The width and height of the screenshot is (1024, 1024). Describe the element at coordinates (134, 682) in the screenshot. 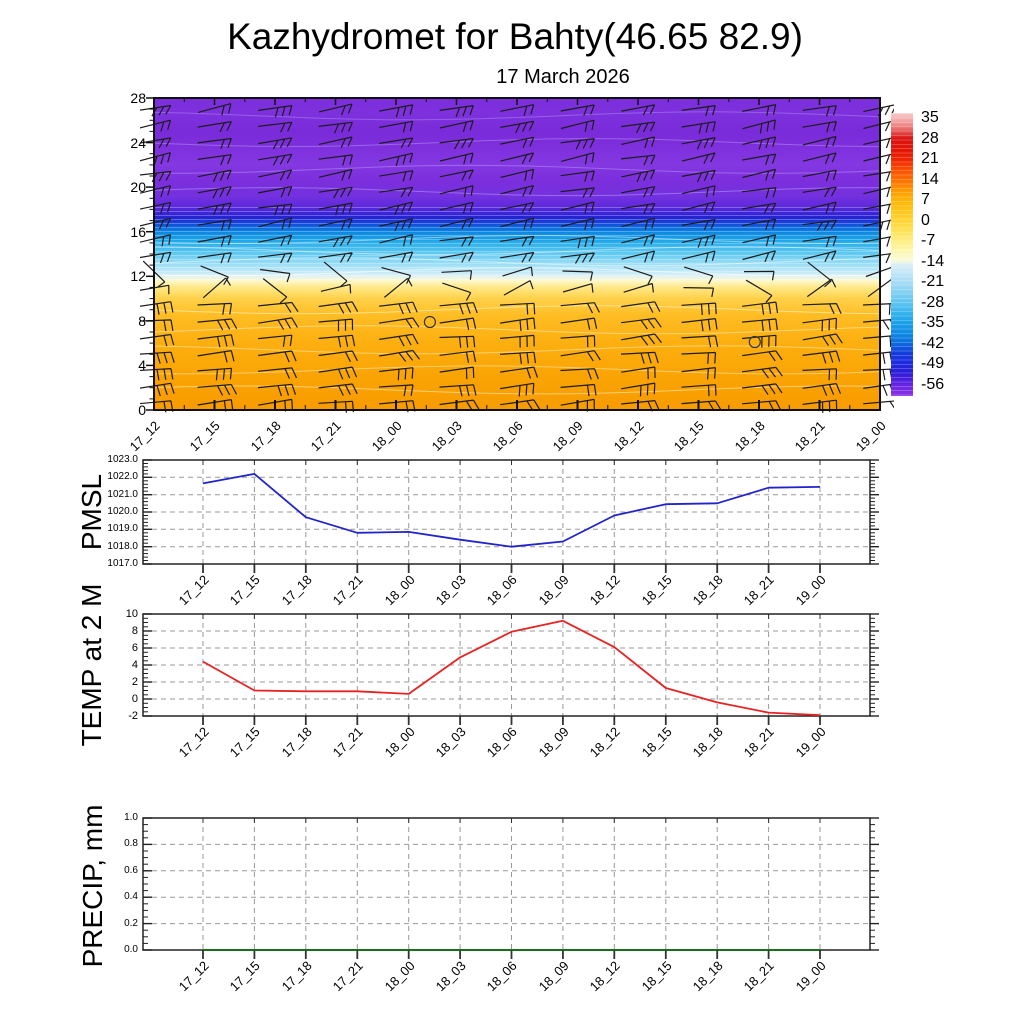

I see `temp-y-tick-label: 2` at that location.